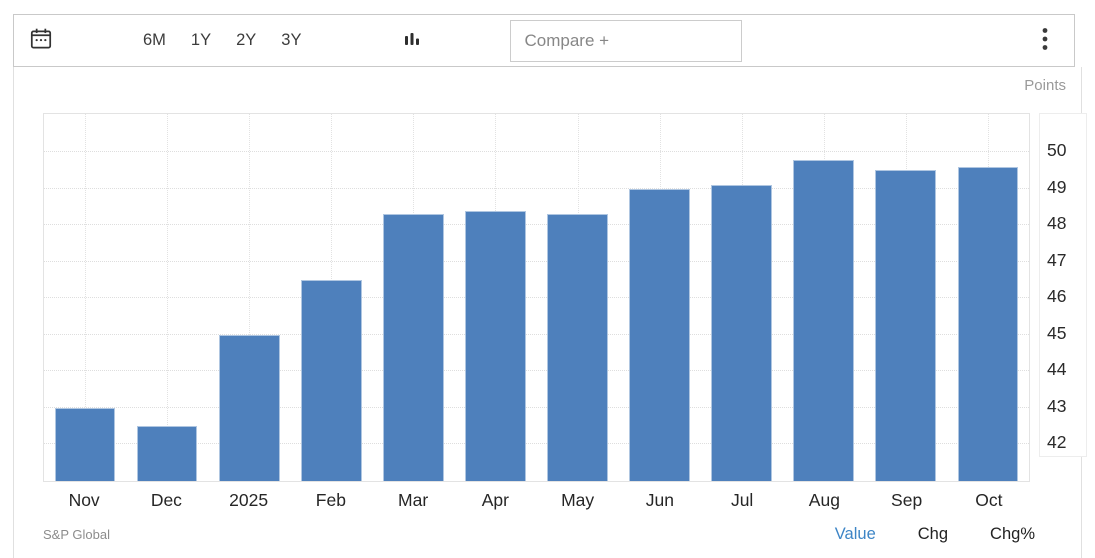 This screenshot has width=1095, height=558. I want to click on bar-apr, so click(495, 345).